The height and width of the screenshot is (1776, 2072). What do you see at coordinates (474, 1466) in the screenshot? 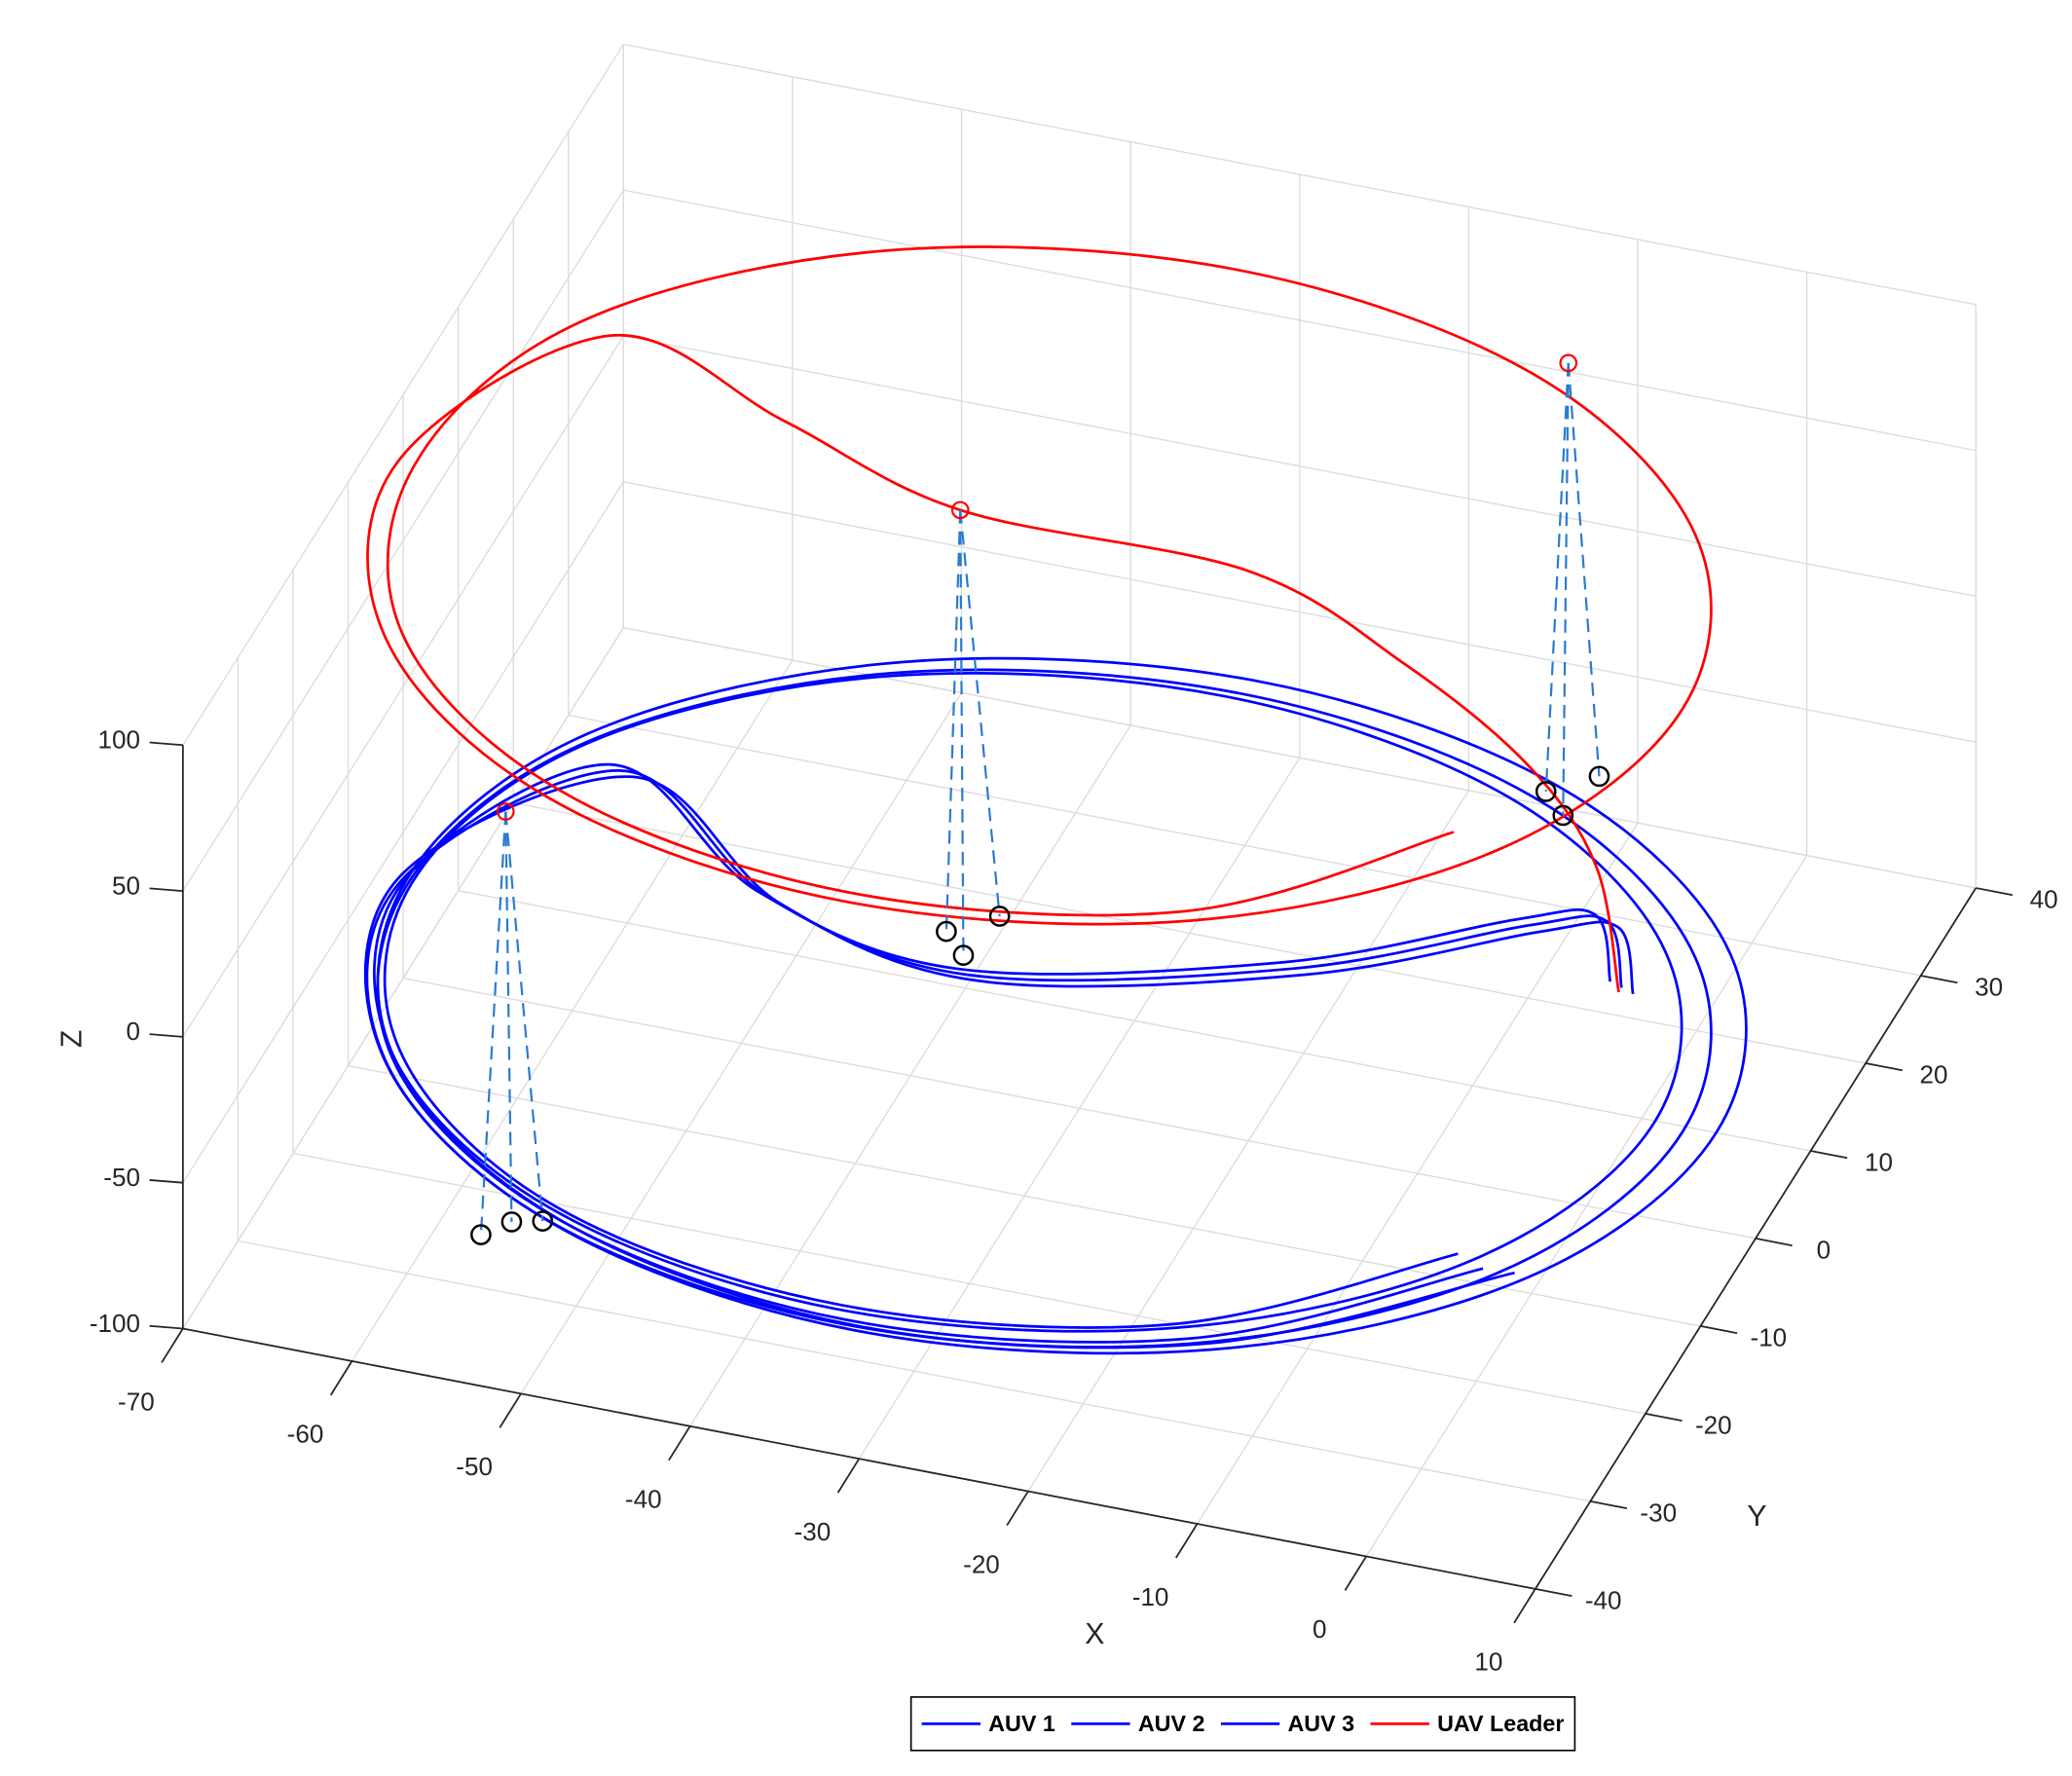
I see `x-tick-label: -50` at bounding box center [474, 1466].